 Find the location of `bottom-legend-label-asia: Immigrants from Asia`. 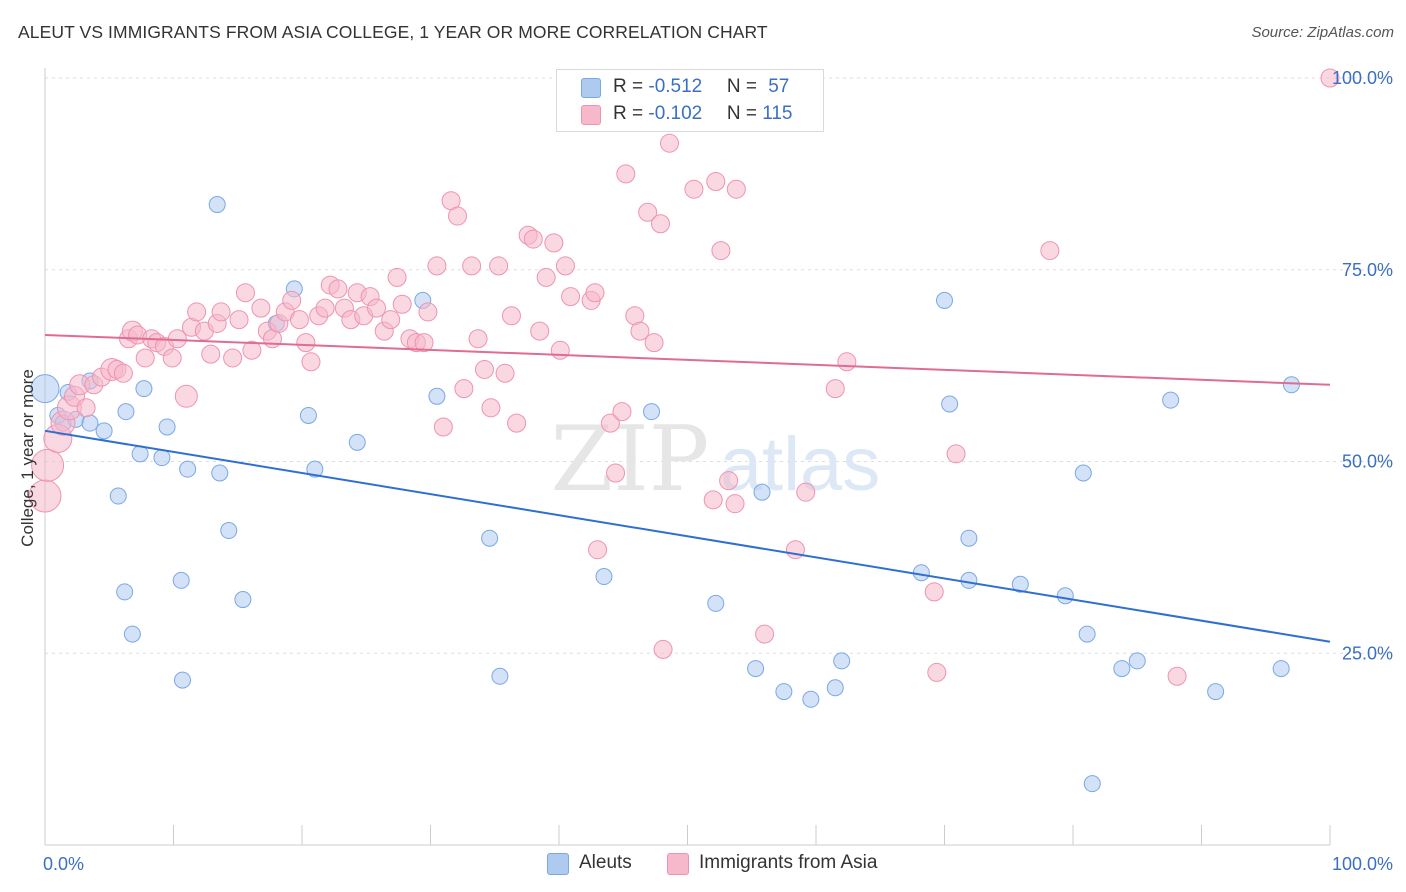

bottom-legend-label-asia: Immigrants from Asia is located at coordinates (788, 862).